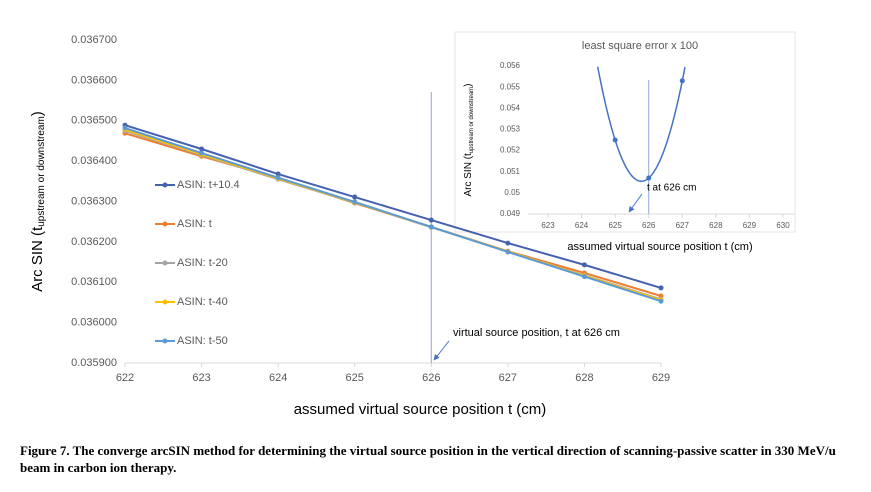  Describe the element at coordinates (94, 121) in the screenshot. I see `y-tick-label: 0.036500` at that location.